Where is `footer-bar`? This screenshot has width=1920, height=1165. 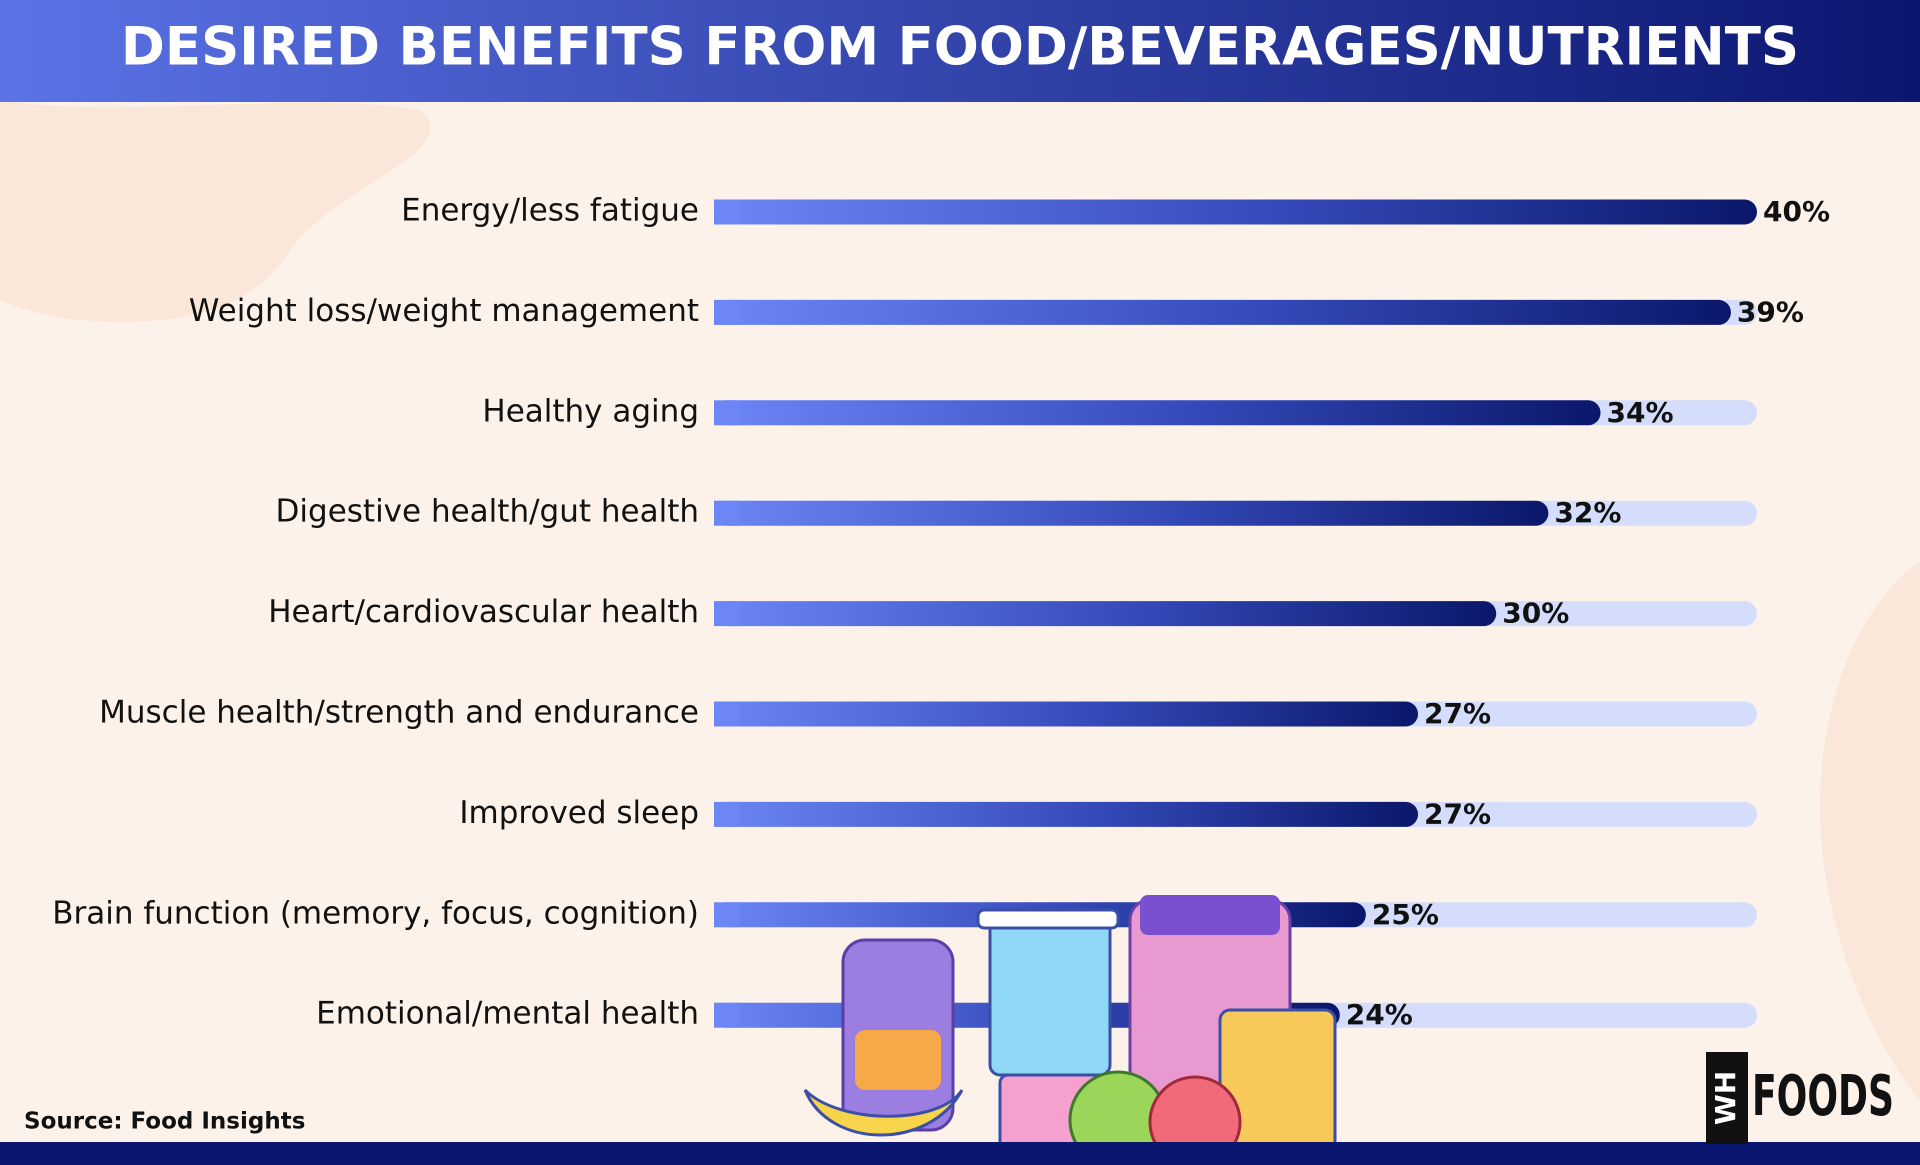 footer-bar is located at coordinates (960, 1153).